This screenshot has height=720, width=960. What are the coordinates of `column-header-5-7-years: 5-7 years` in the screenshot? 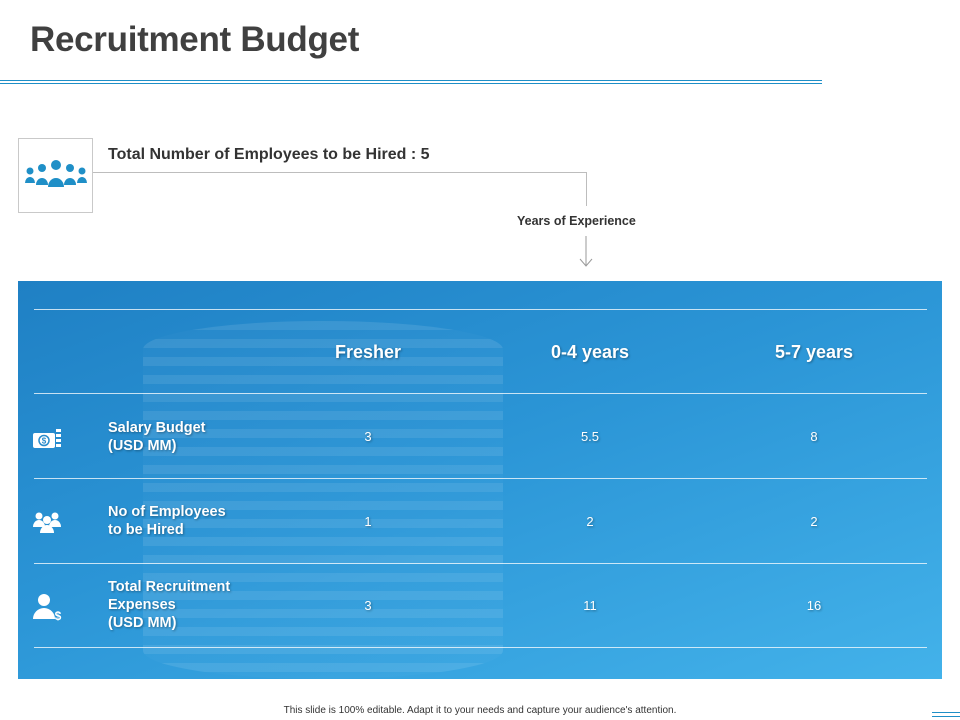 It's located at (814, 352).